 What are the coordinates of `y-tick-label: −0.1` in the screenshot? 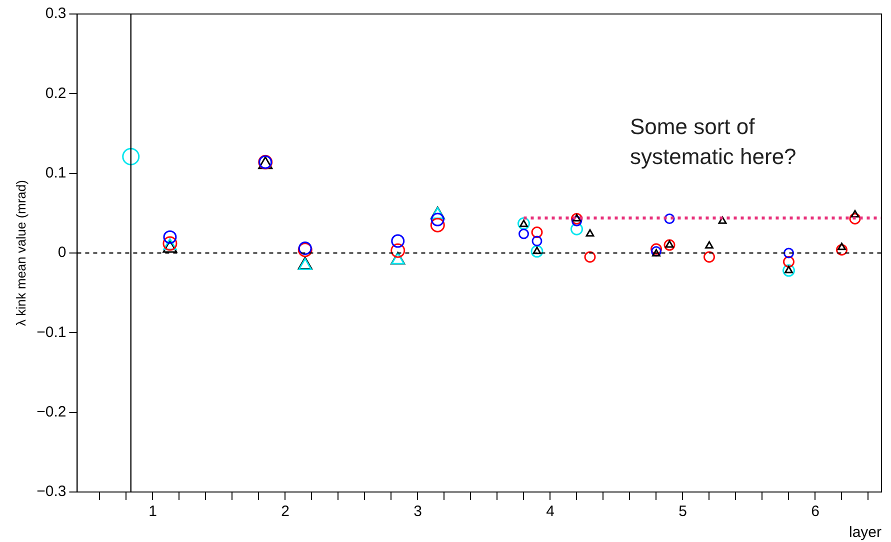 It's located at (51, 332).